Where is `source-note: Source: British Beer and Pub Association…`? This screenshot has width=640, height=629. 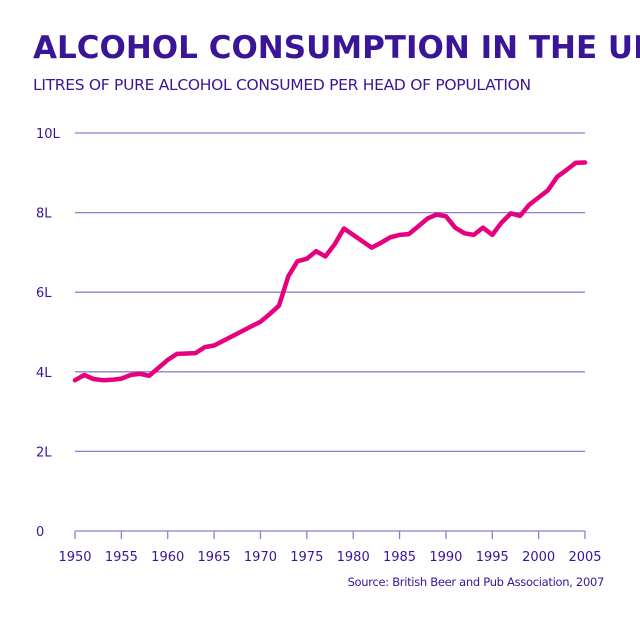 source-note: Source: British Beer and Pub Association… is located at coordinates (476, 582).